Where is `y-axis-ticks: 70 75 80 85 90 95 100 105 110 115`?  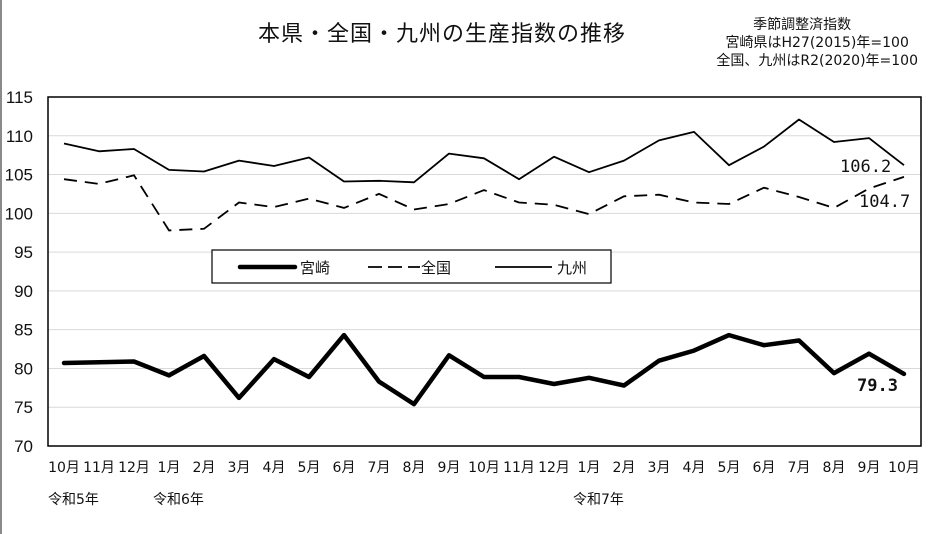
y-axis-ticks: 70 75 80 85 90 95 100 105 110 115 is located at coordinates (19, 272).